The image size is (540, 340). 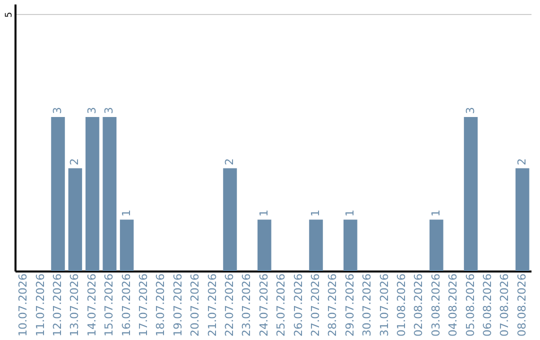 I want to click on x-tick-label: 28.07.2026, so click(x=333, y=305).